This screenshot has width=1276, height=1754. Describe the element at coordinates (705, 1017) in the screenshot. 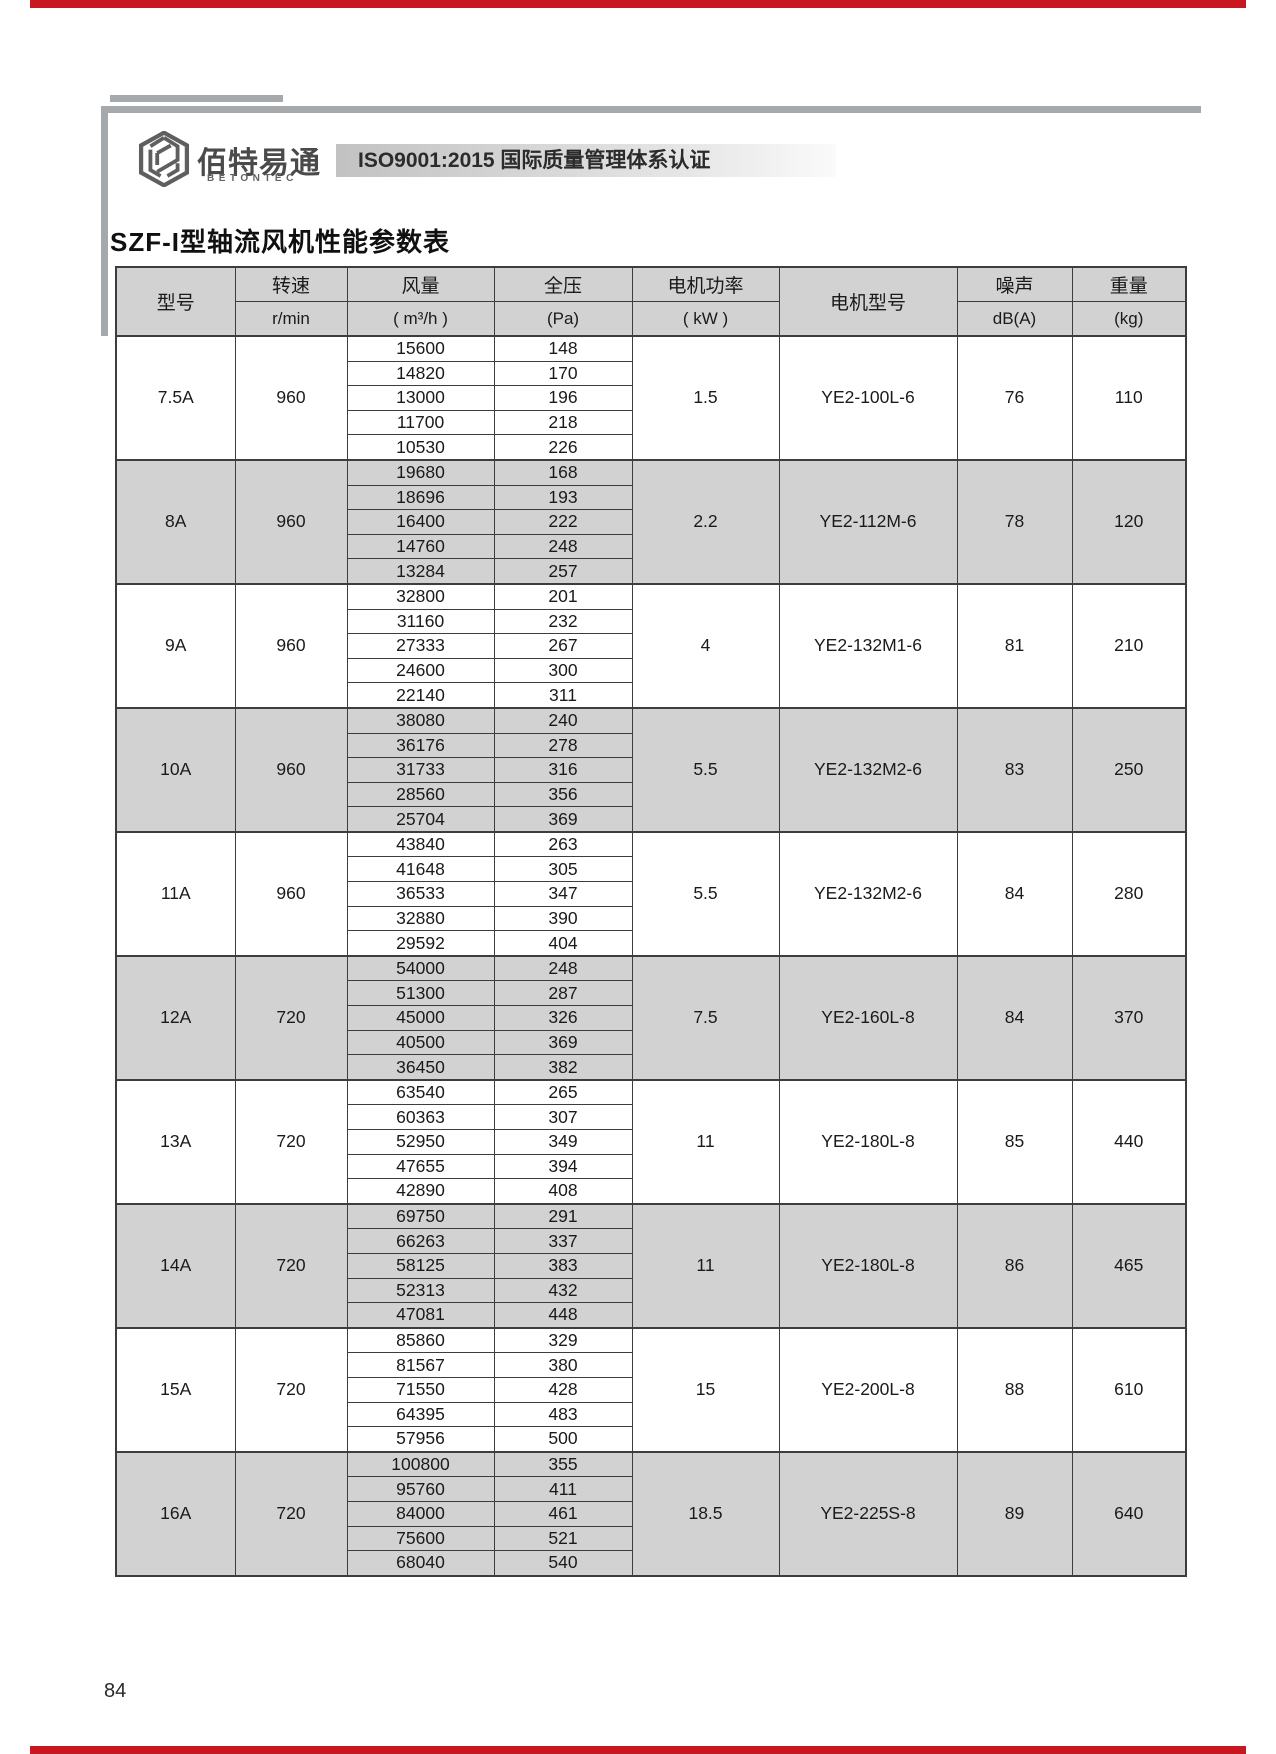

I see `power-cell: 7.5` at that location.